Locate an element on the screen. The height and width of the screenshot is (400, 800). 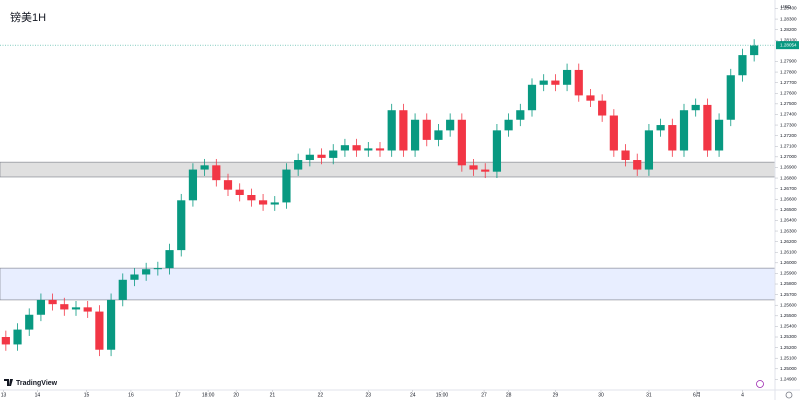
chart-title: 镑美1H is located at coordinates (28, 17).